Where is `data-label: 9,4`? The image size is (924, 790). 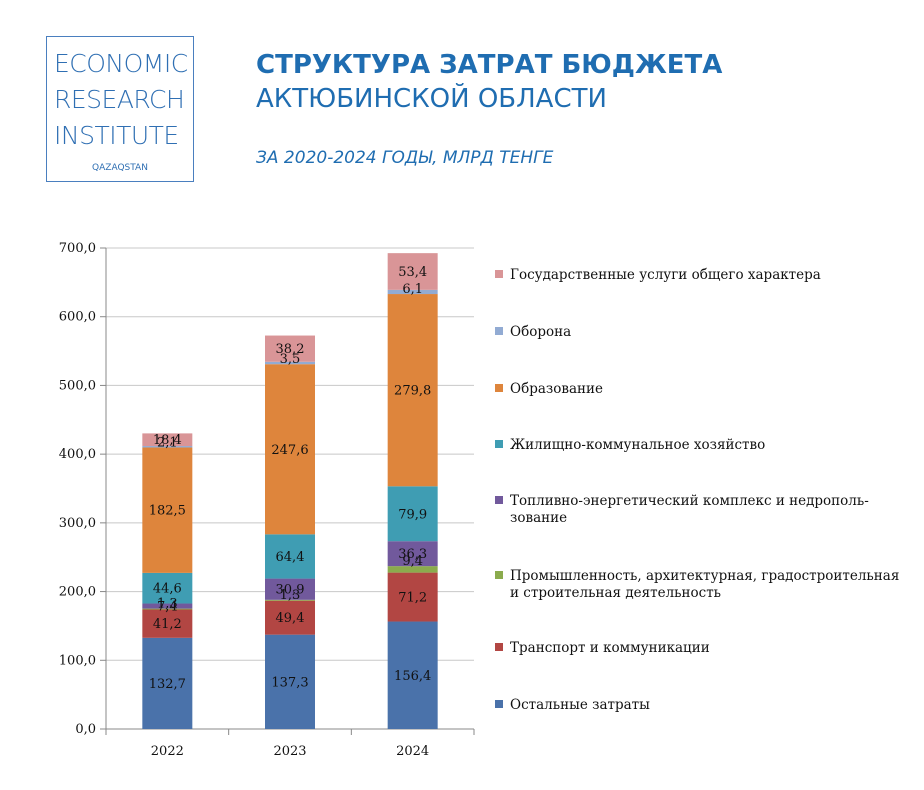 data-label: 9,4 is located at coordinates (412, 561).